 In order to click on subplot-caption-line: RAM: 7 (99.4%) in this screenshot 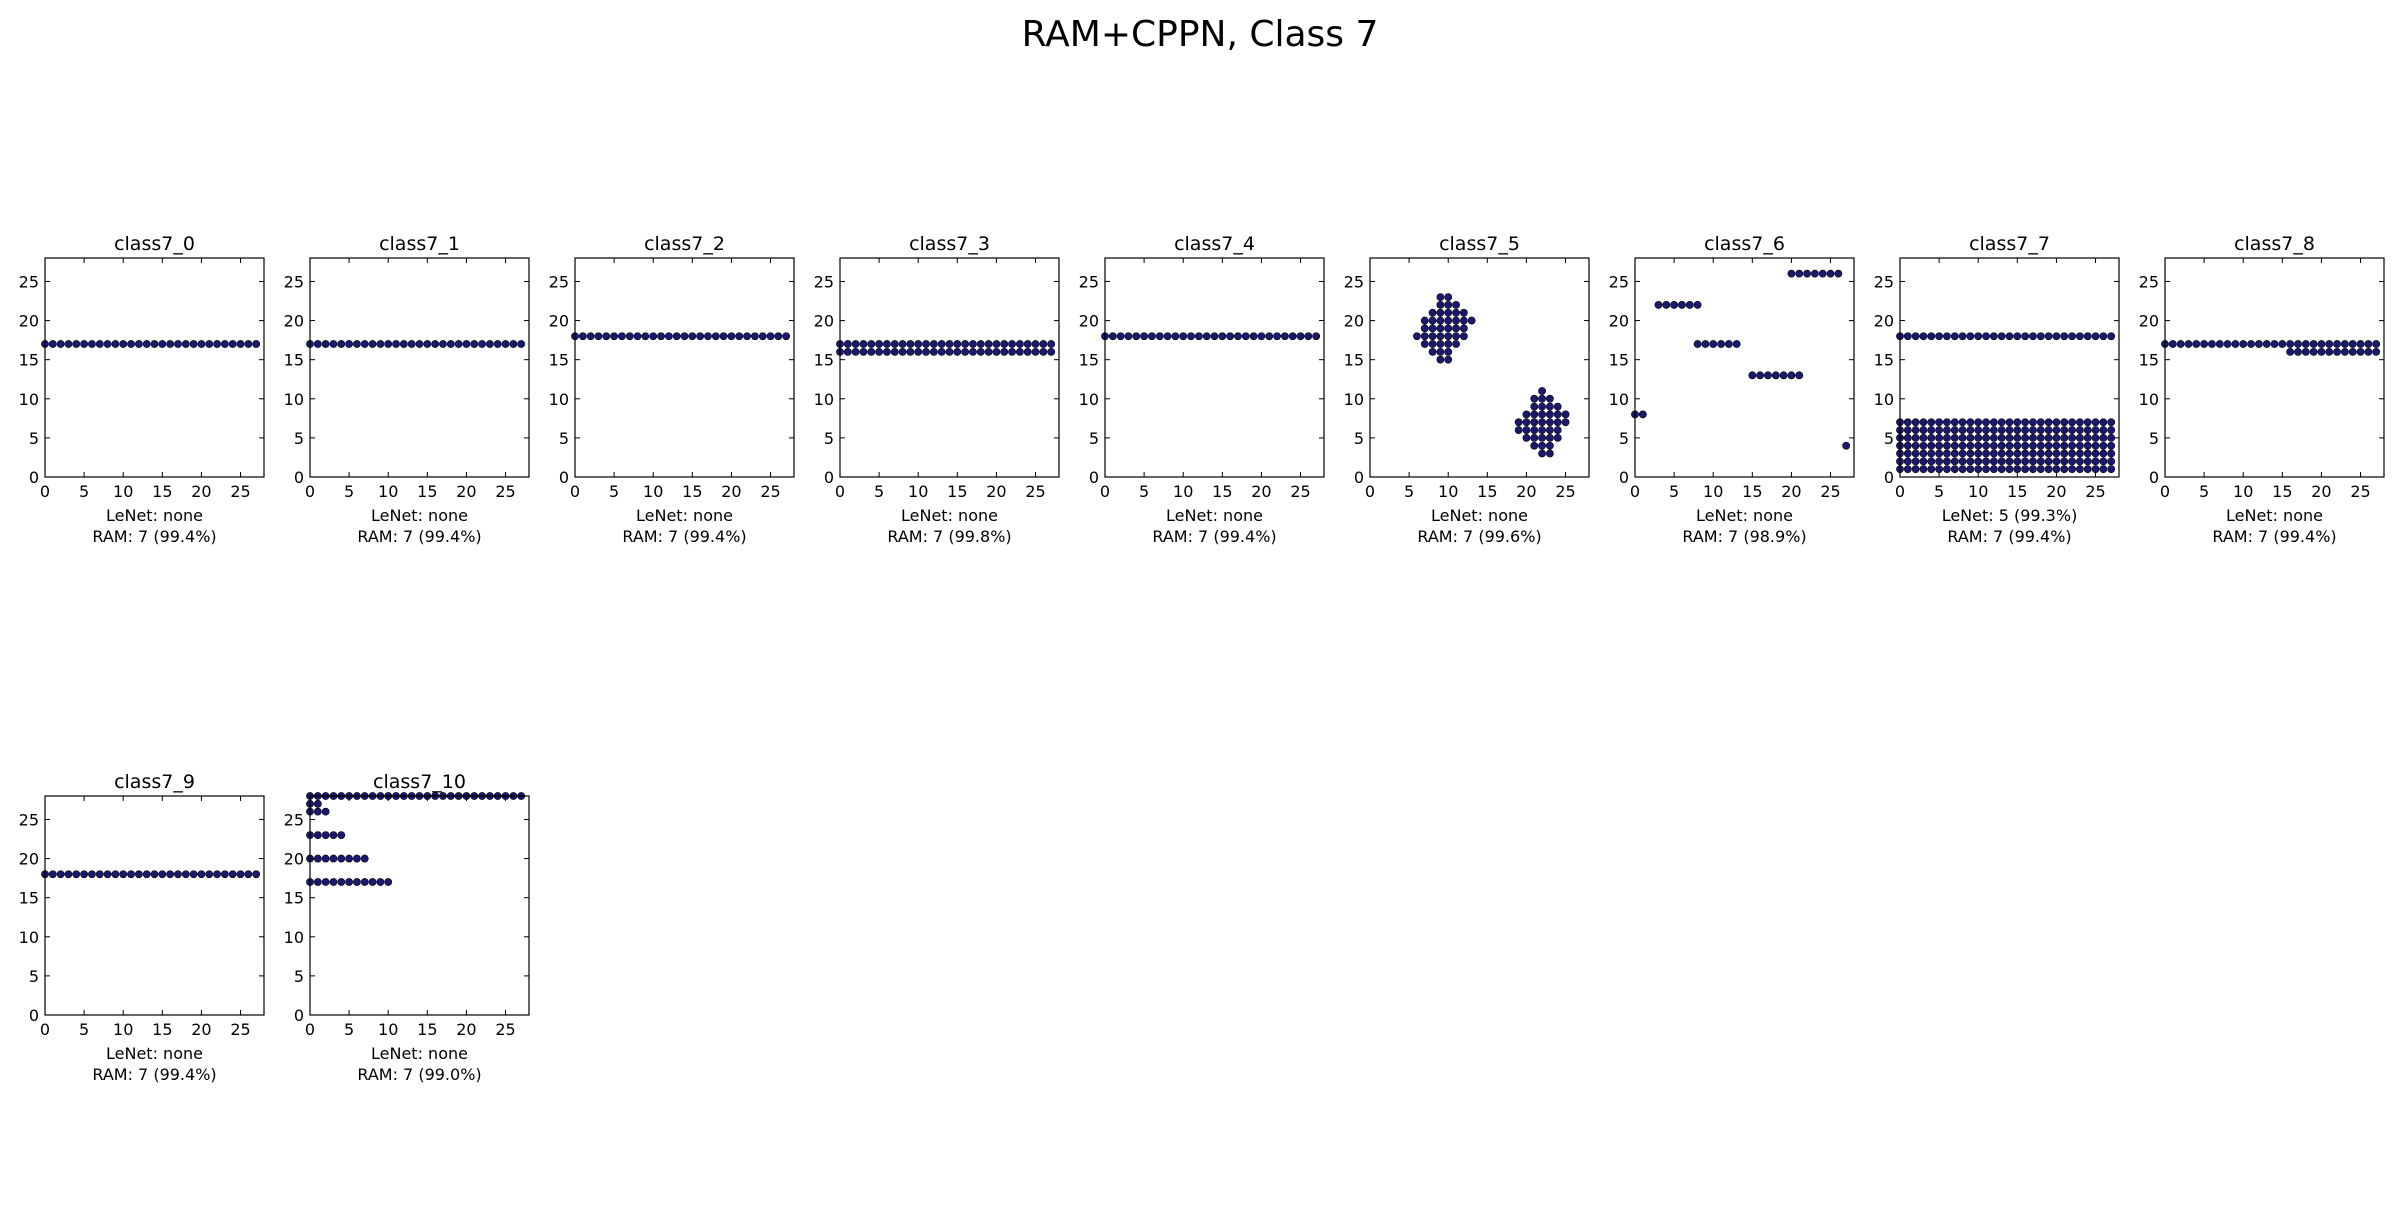, I will do `click(684, 536)`.